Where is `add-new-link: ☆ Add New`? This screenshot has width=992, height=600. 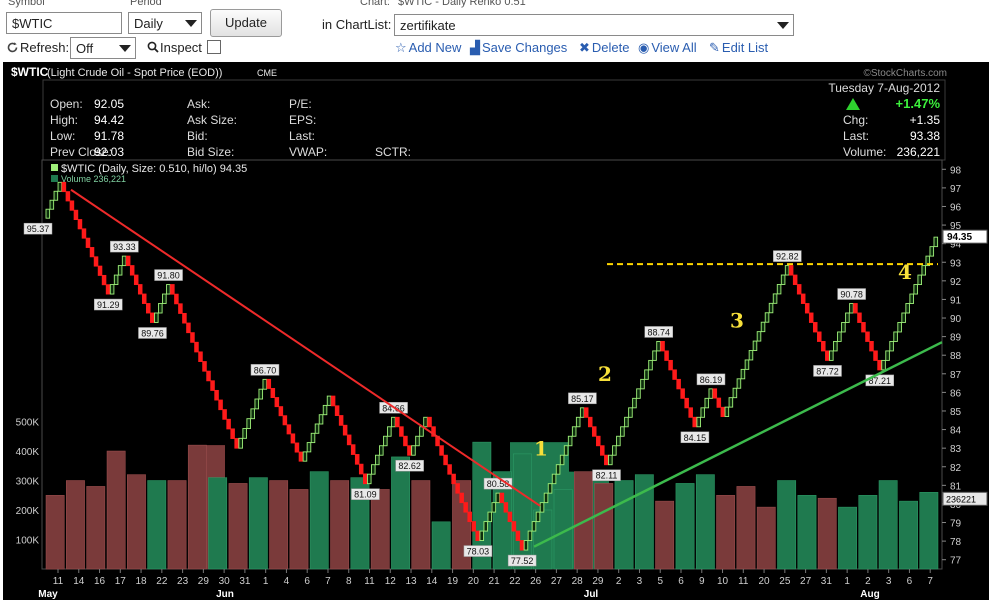
add-new-link: ☆ Add New is located at coordinates (428, 48).